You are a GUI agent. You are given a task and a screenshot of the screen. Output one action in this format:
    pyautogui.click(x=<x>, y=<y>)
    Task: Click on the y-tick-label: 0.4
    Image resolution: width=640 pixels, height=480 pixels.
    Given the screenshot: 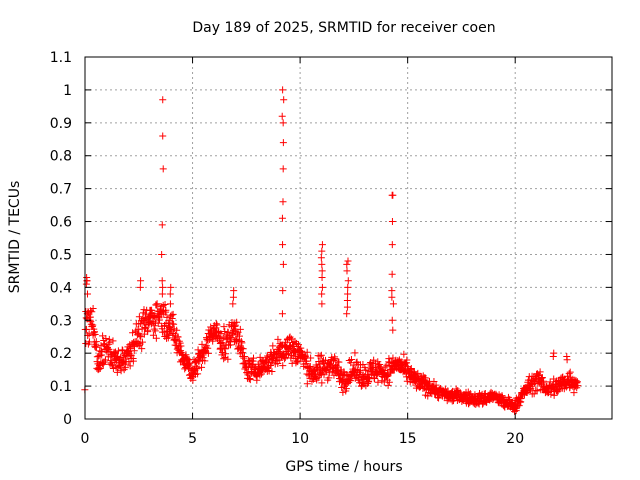 What is the action you would take?
    pyautogui.click(x=61, y=288)
    